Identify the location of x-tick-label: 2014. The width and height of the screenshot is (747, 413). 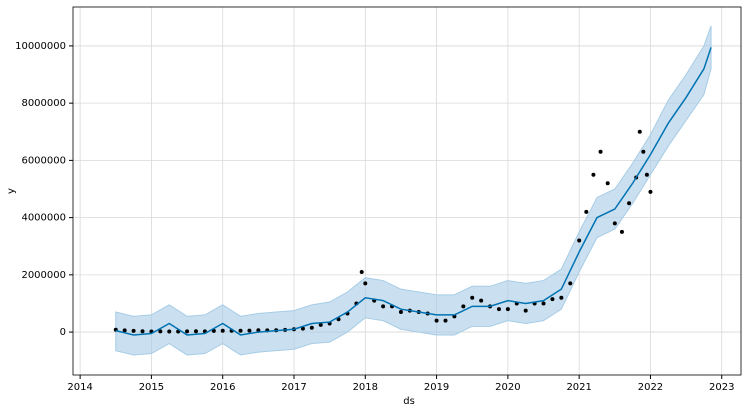
(79, 387).